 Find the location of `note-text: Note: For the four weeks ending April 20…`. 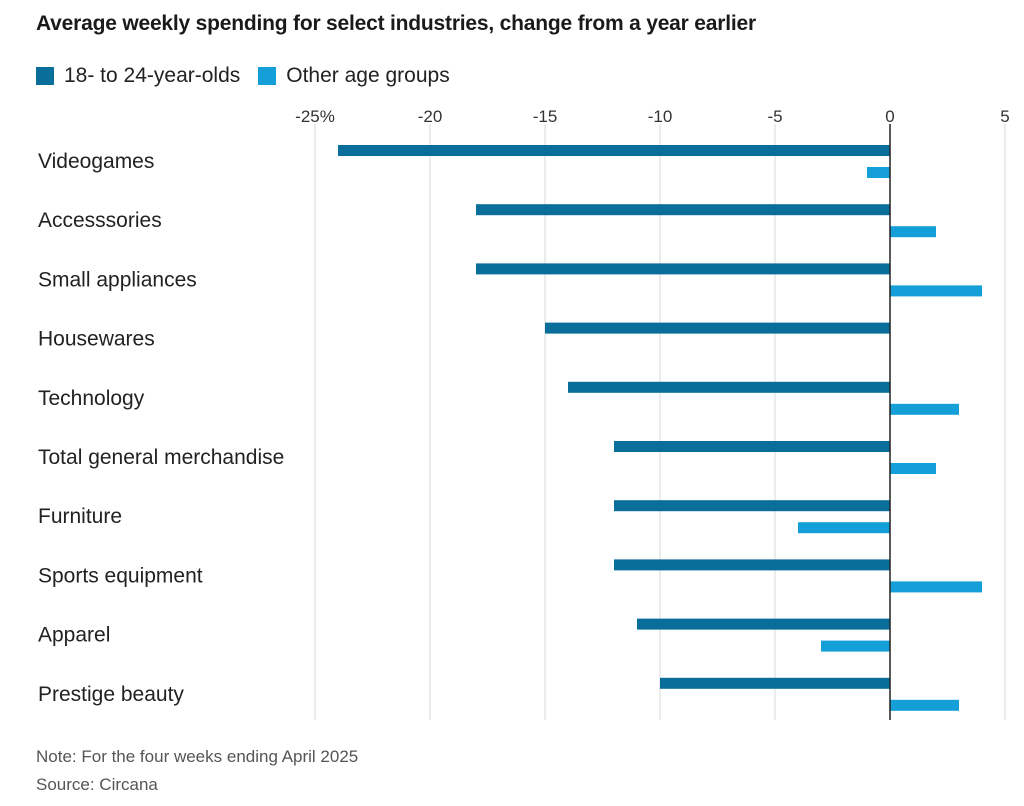

note-text: Note: For the four weeks ending April 20… is located at coordinates (197, 756).